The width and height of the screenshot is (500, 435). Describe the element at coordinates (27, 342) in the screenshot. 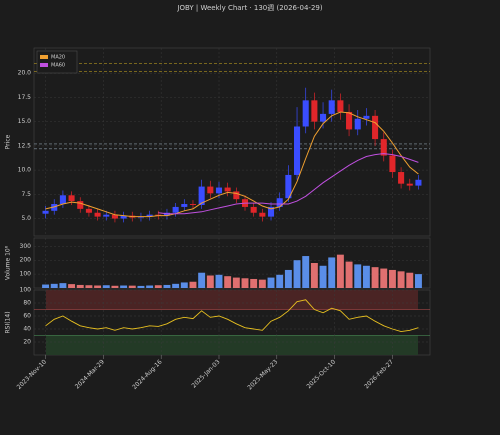

I see `y-tick-label: 20` at that location.